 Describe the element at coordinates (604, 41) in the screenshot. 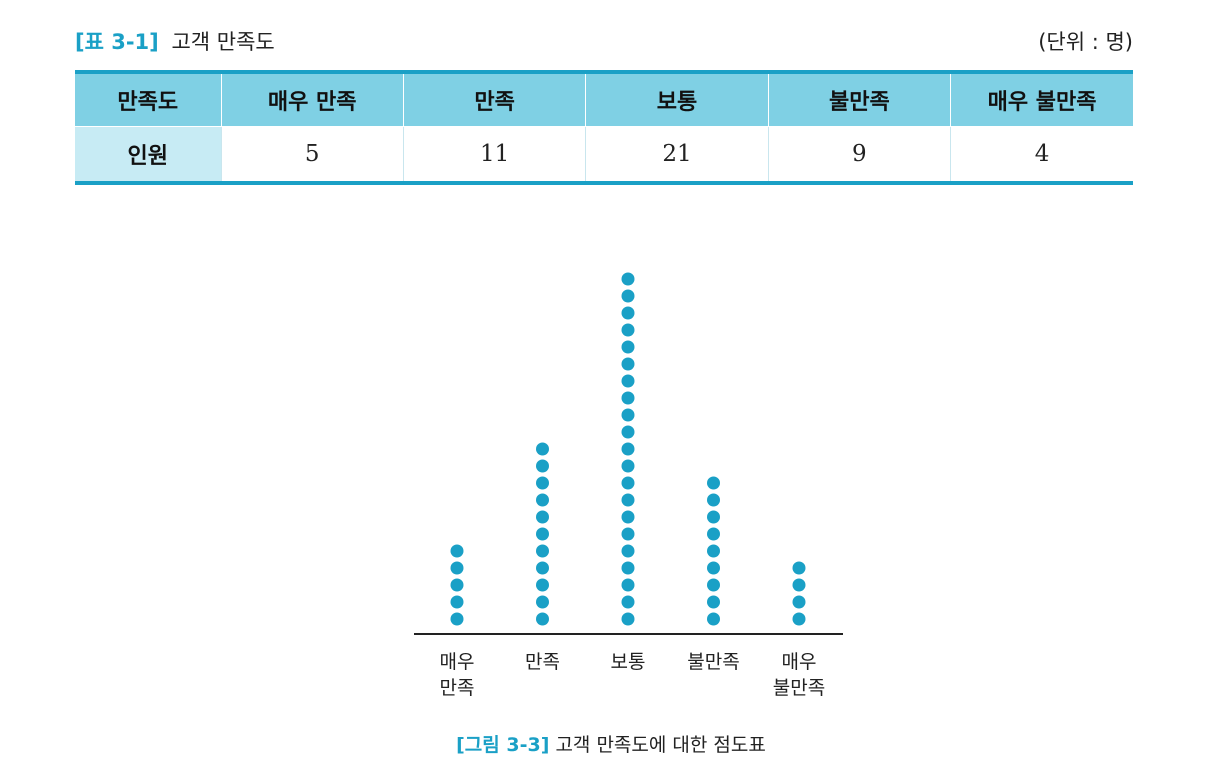

I see `table-caption: [표 3-1] 고객 만족도 (단위 : 명)` at that location.